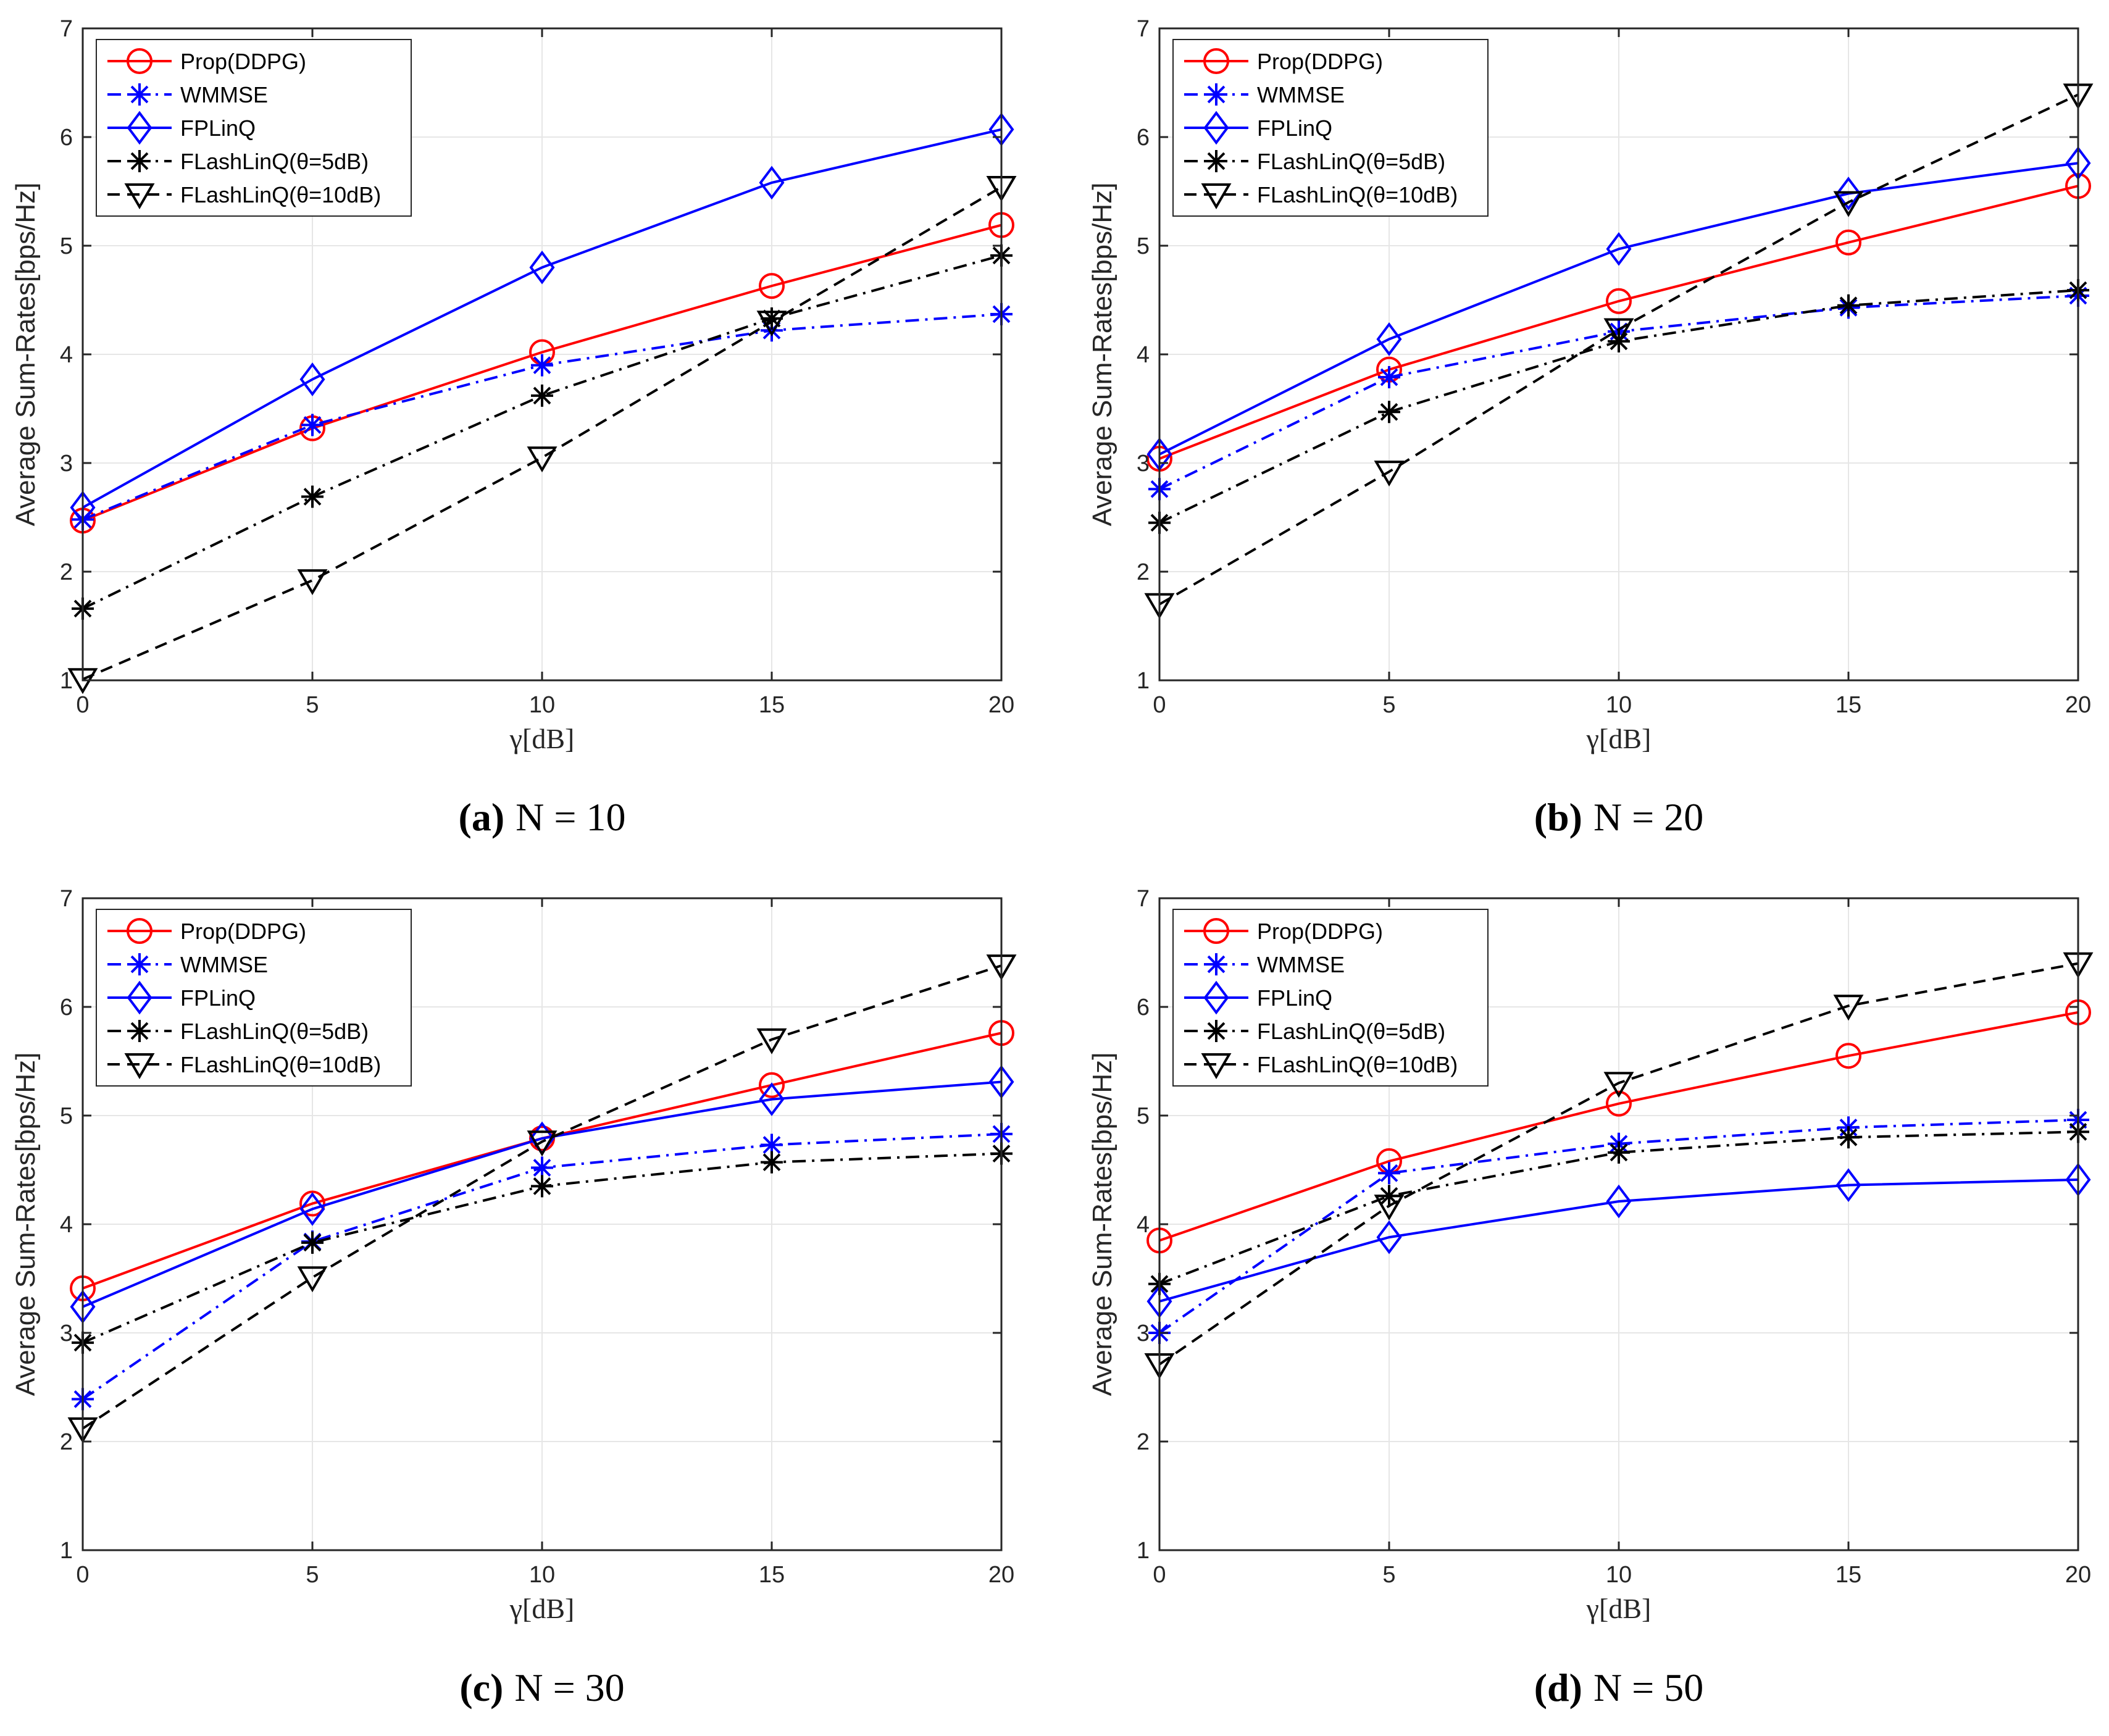  What do you see at coordinates (482, 817) in the screenshot?
I see `caption-tag: (a)` at bounding box center [482, 817].